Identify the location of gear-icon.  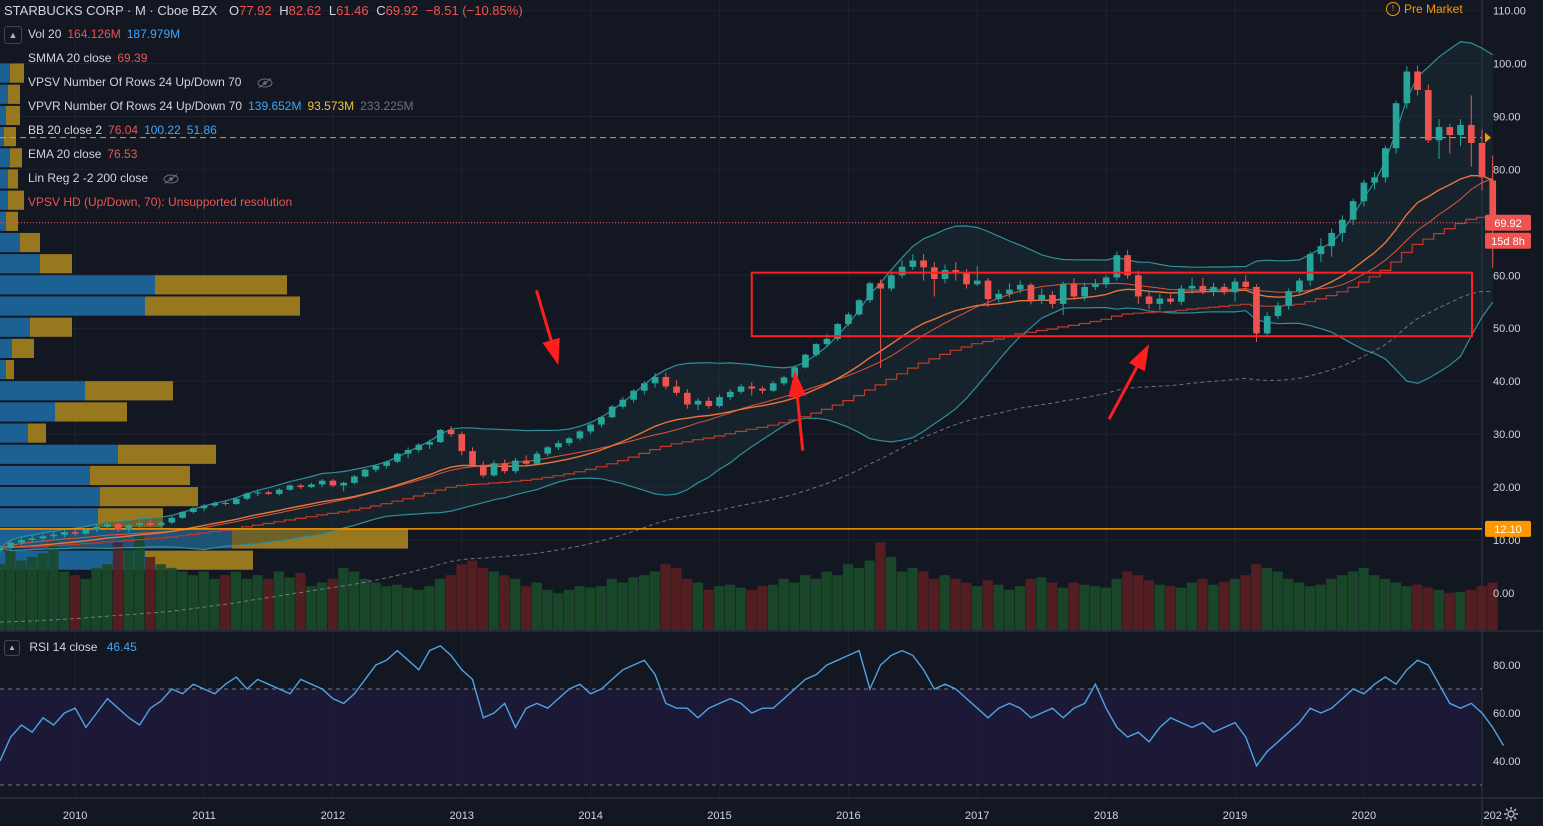
(1511, 814).